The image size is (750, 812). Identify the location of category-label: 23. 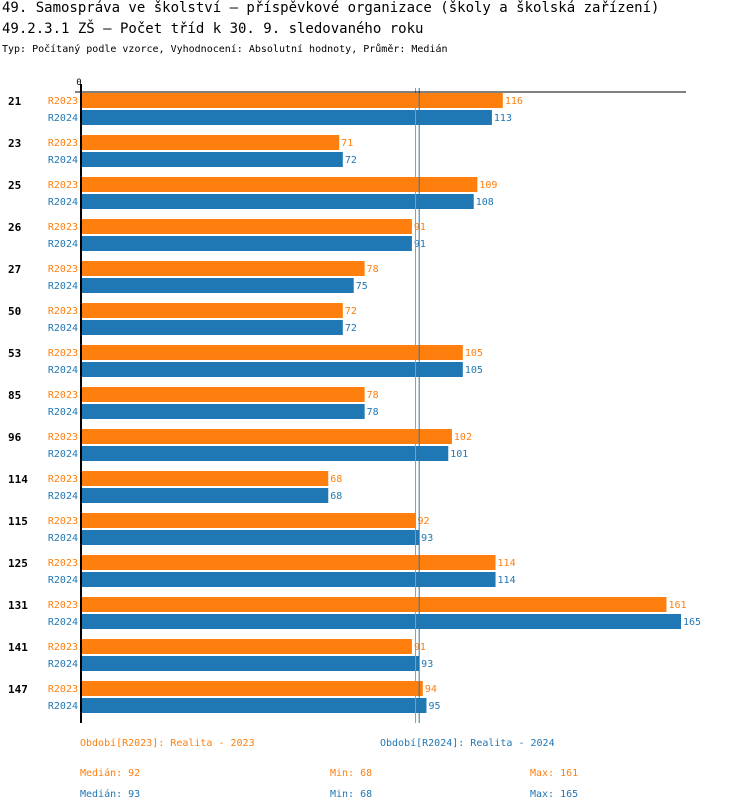
(14, 143).